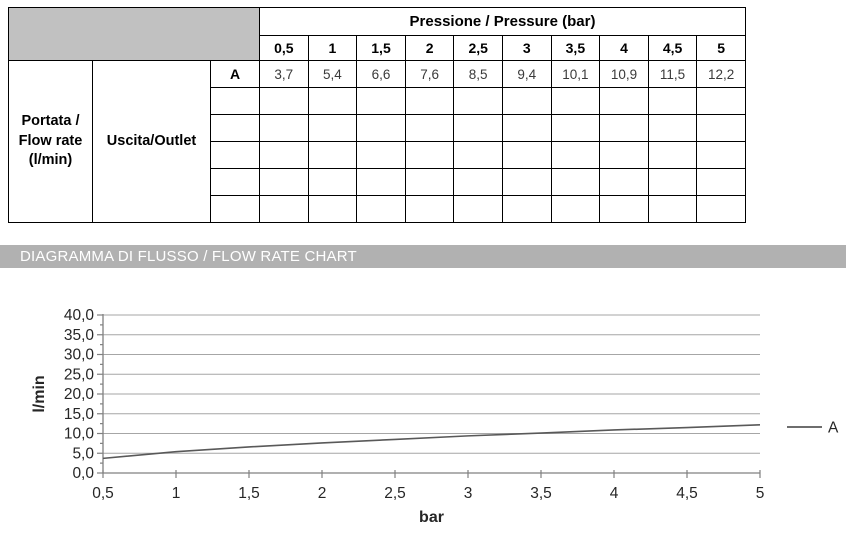  What do you see at coordinates (721, 74) in the screenshot?
I see `value-cell-r0-c9: 12,2` at bounding box center [721, 74].